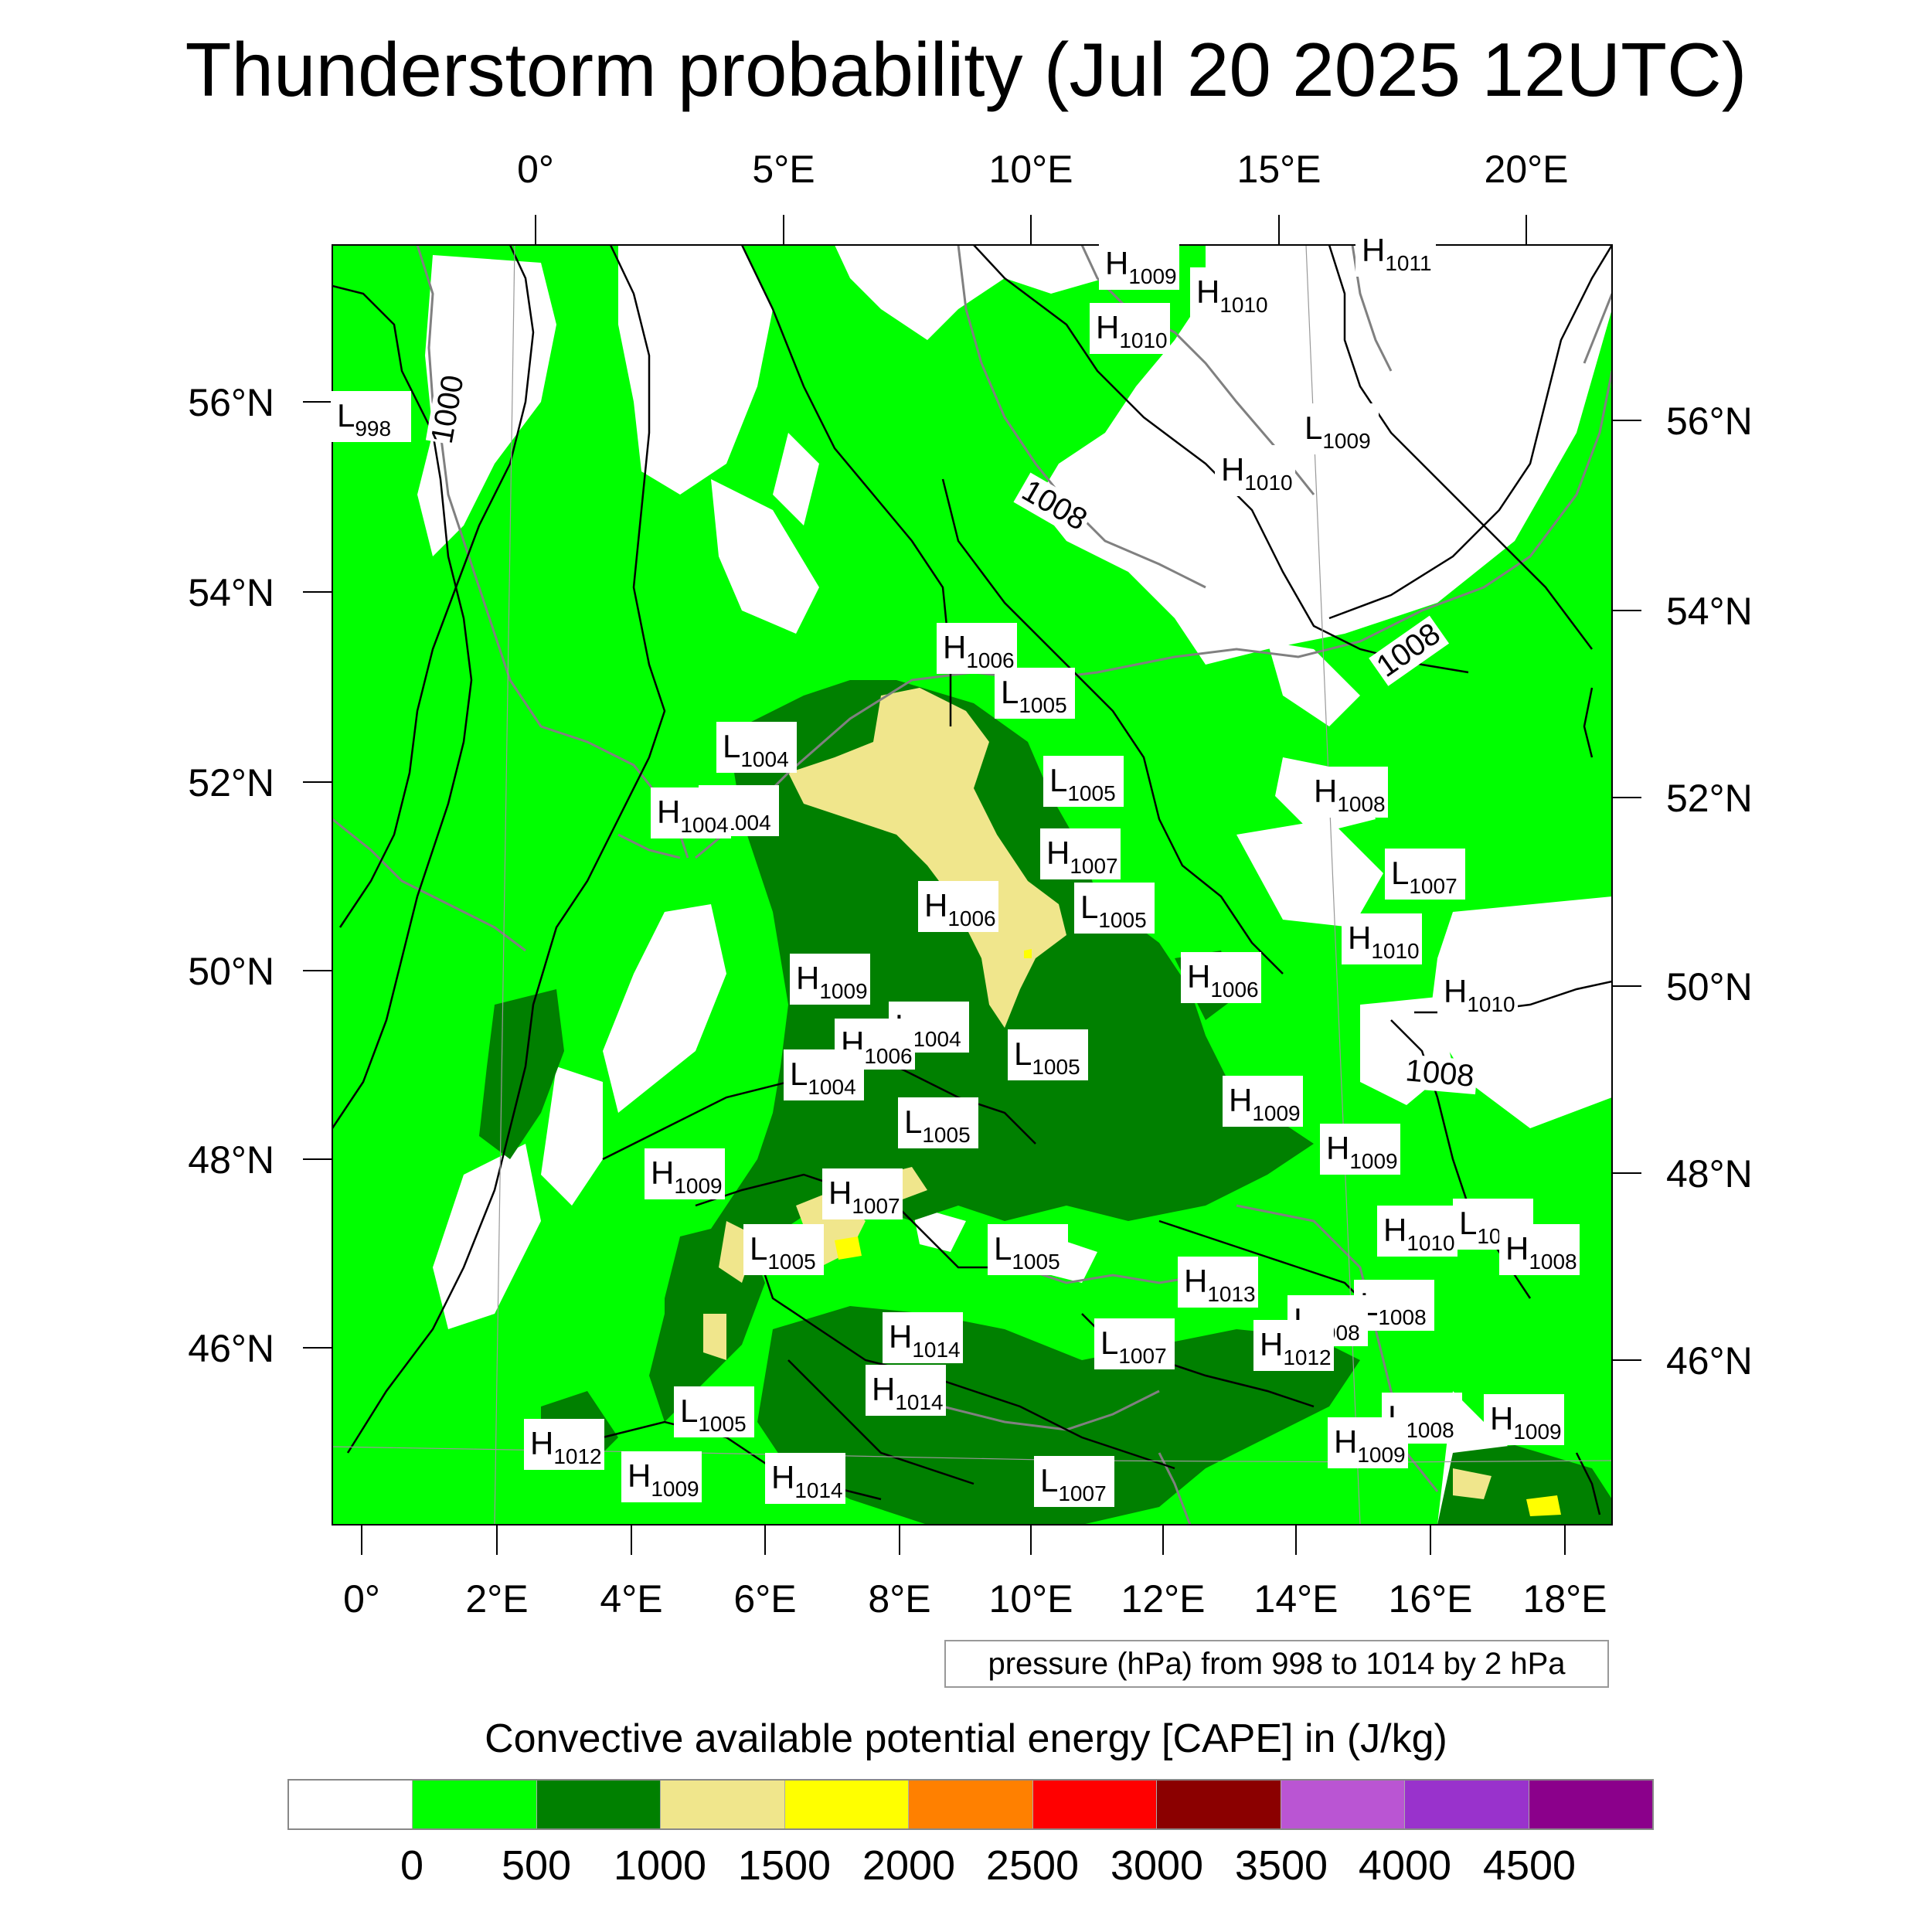  Describe the element at coordinates (231, 971) in the screenshot. I see `left-lat-label: 50°N` at that location.